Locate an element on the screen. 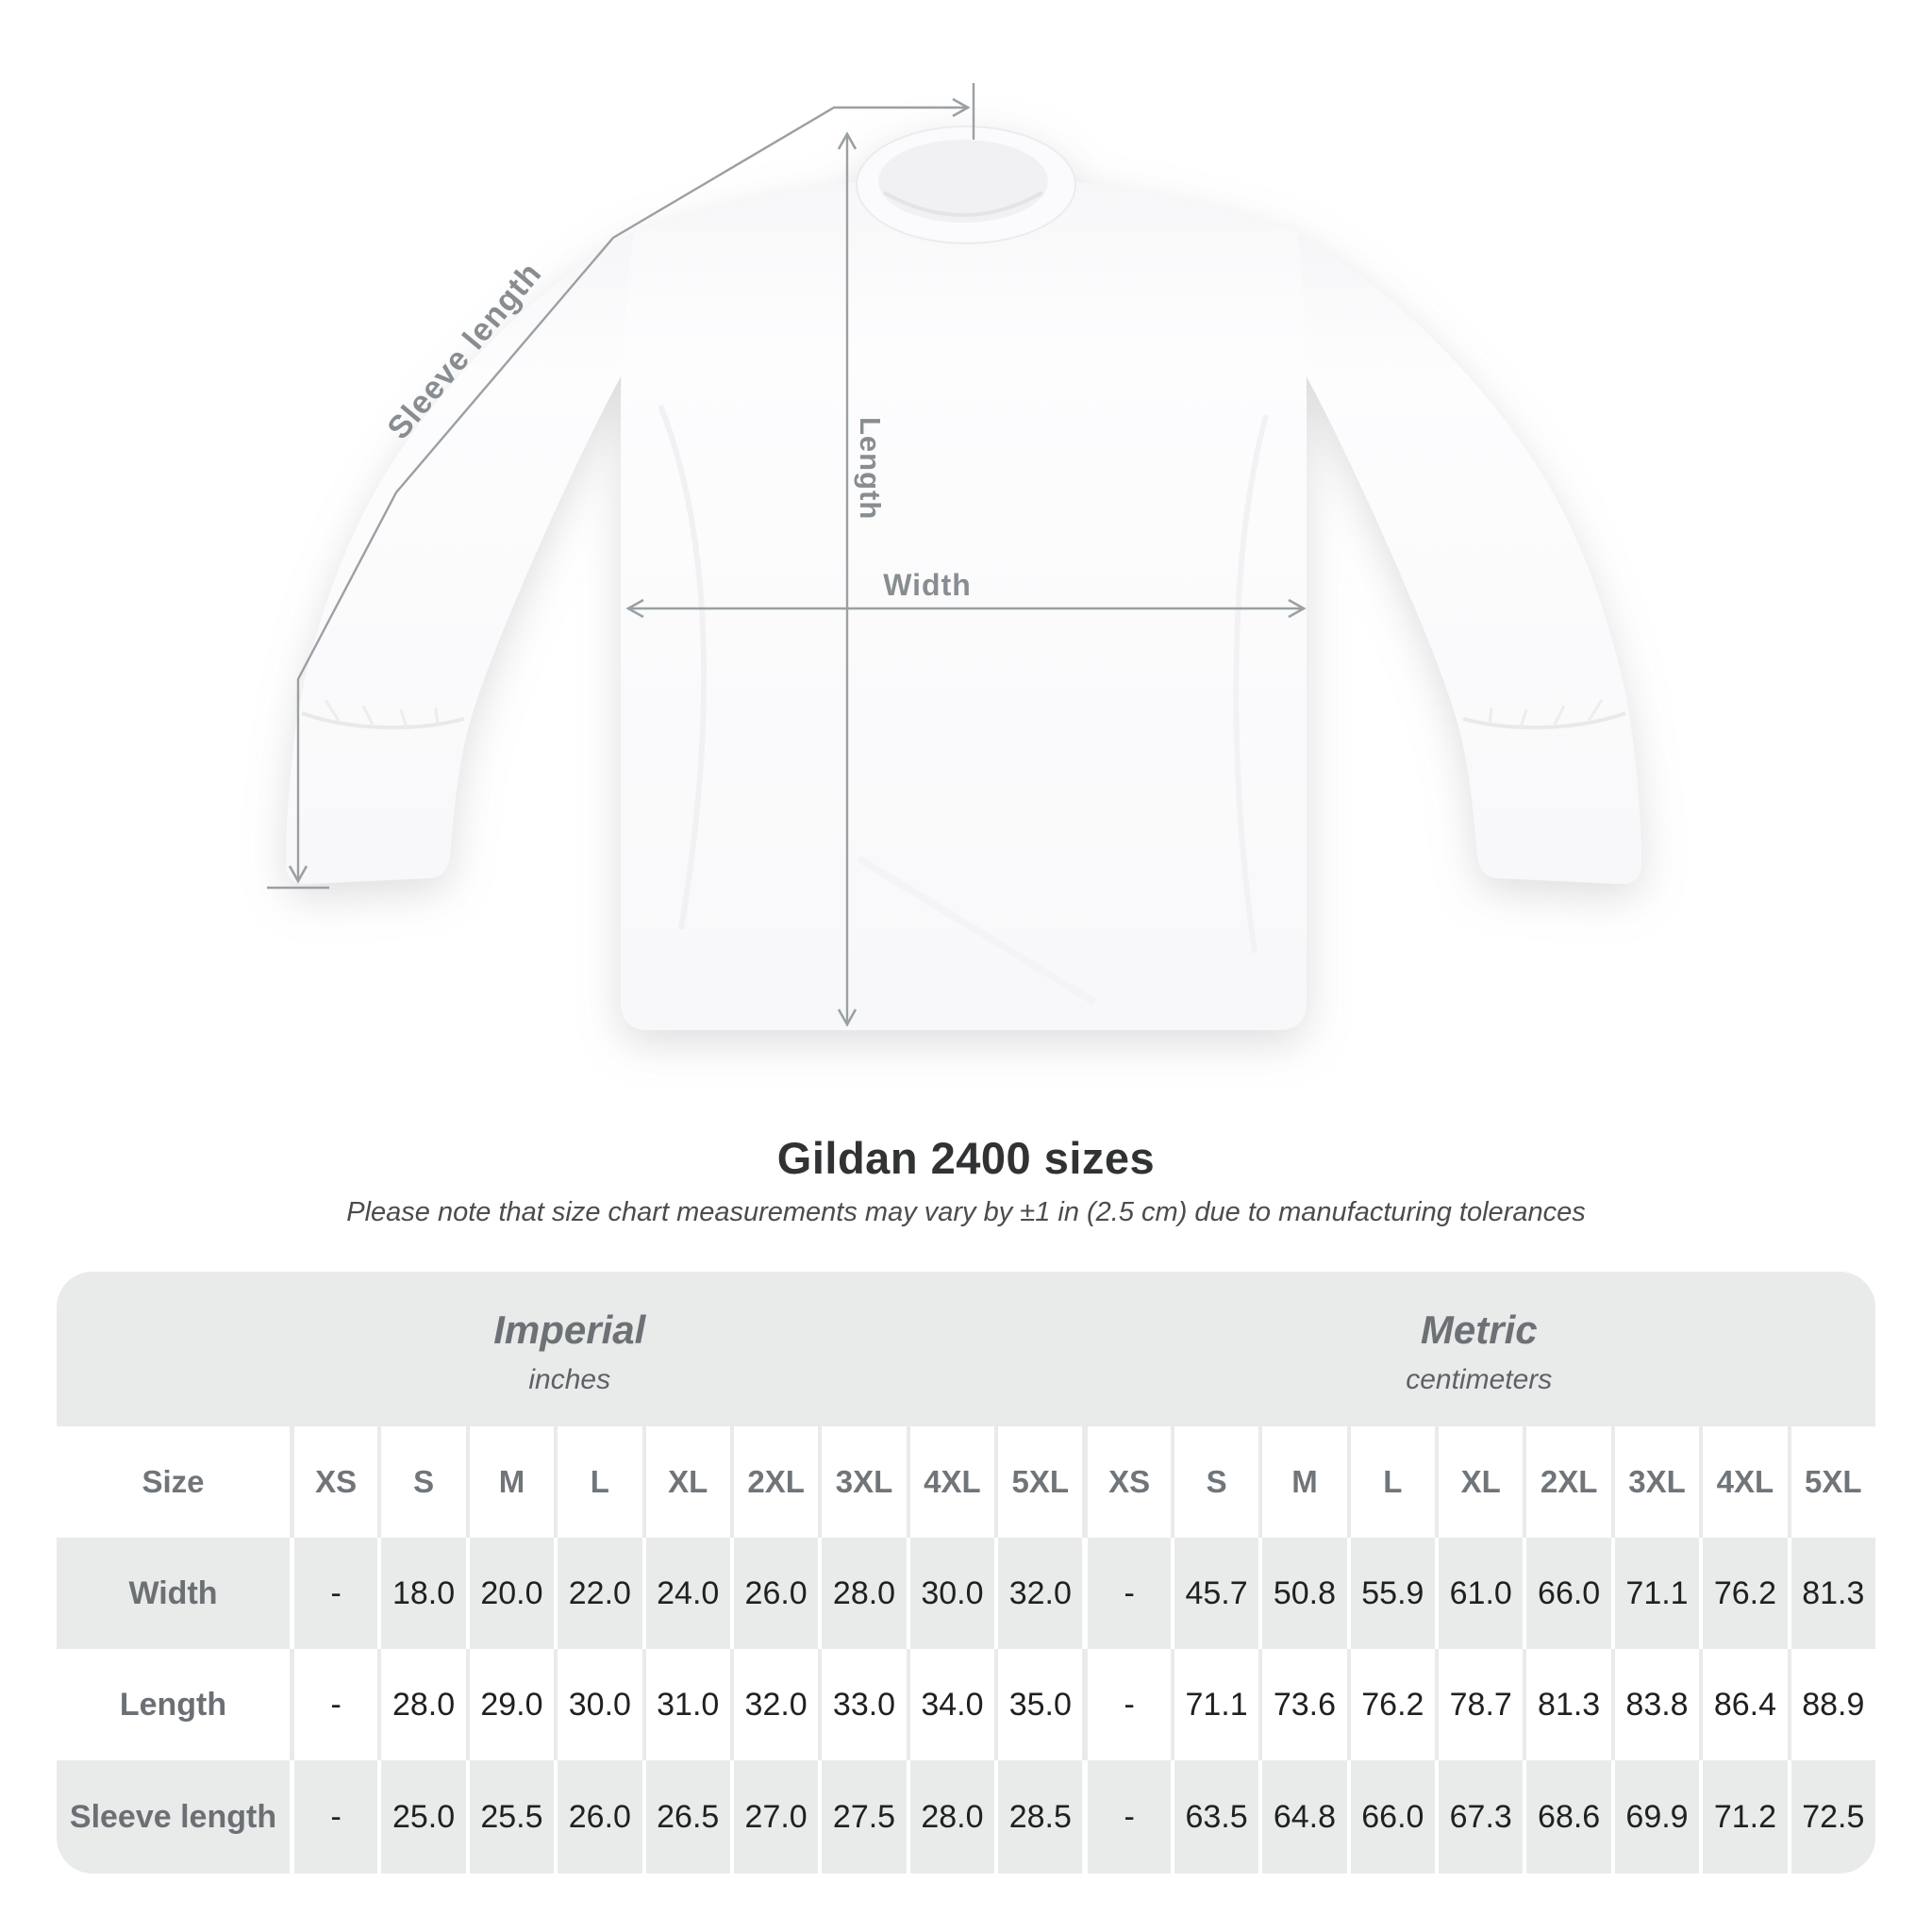 The image size is (1932, 1932). width-cell-14: 61.0 is located at coordinates (1479, 1594).